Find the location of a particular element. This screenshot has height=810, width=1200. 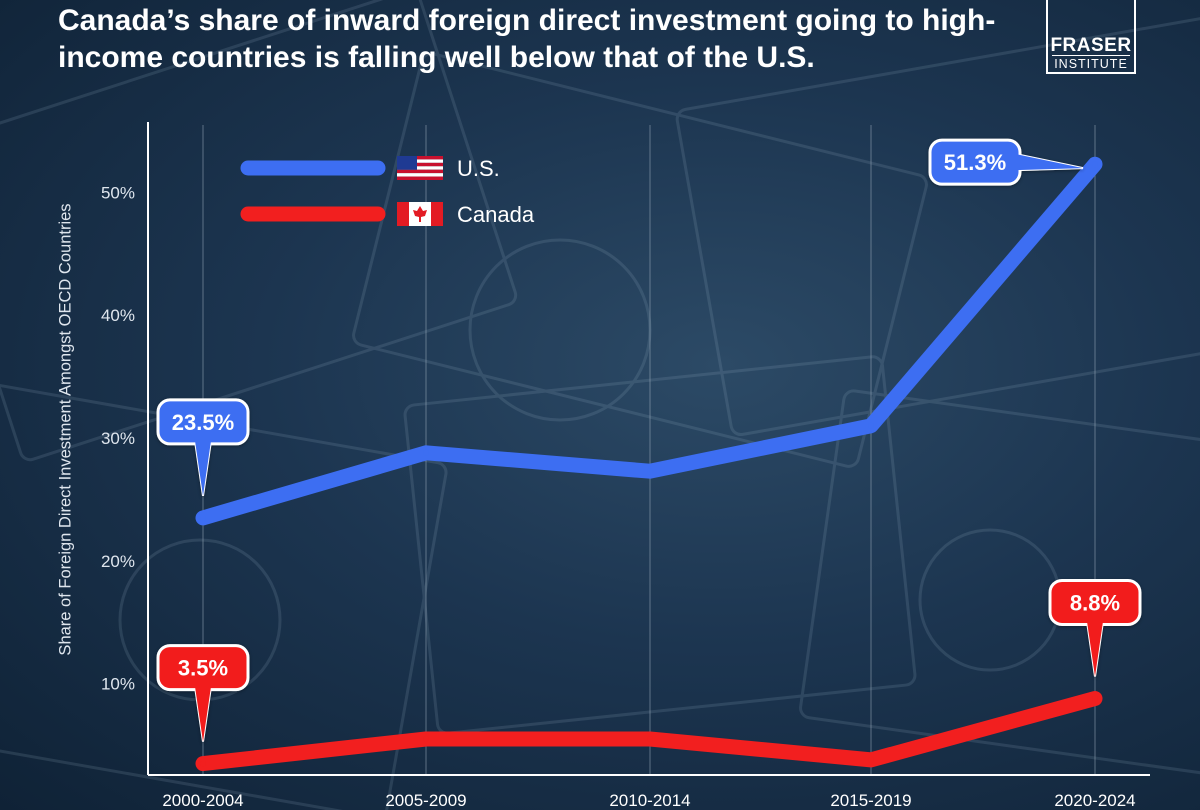

x-tick-label: 2020-2024 is located at coordinates (1094, 800).